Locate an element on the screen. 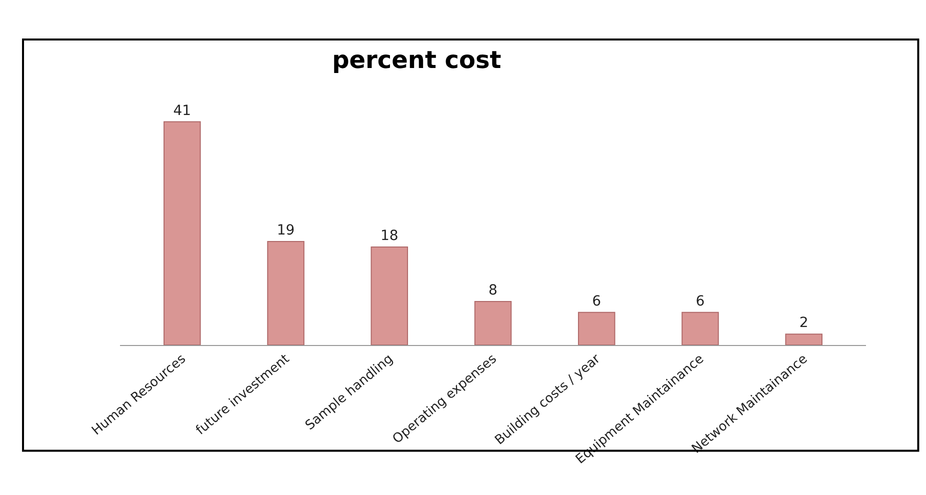 Image resolution: width=926 pixels, height=495 pixels. data-label: 18 is located at coordinates (389, 236).